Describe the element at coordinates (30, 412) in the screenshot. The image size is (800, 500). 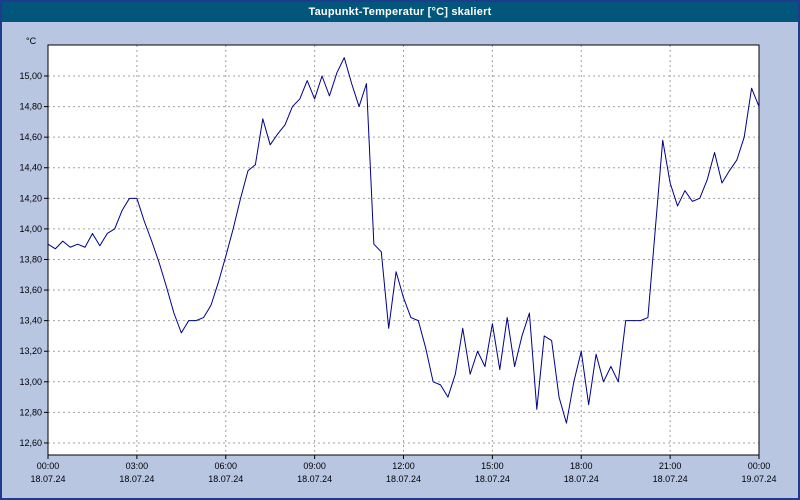
I see `y-tick-label: 12,80` at that location.